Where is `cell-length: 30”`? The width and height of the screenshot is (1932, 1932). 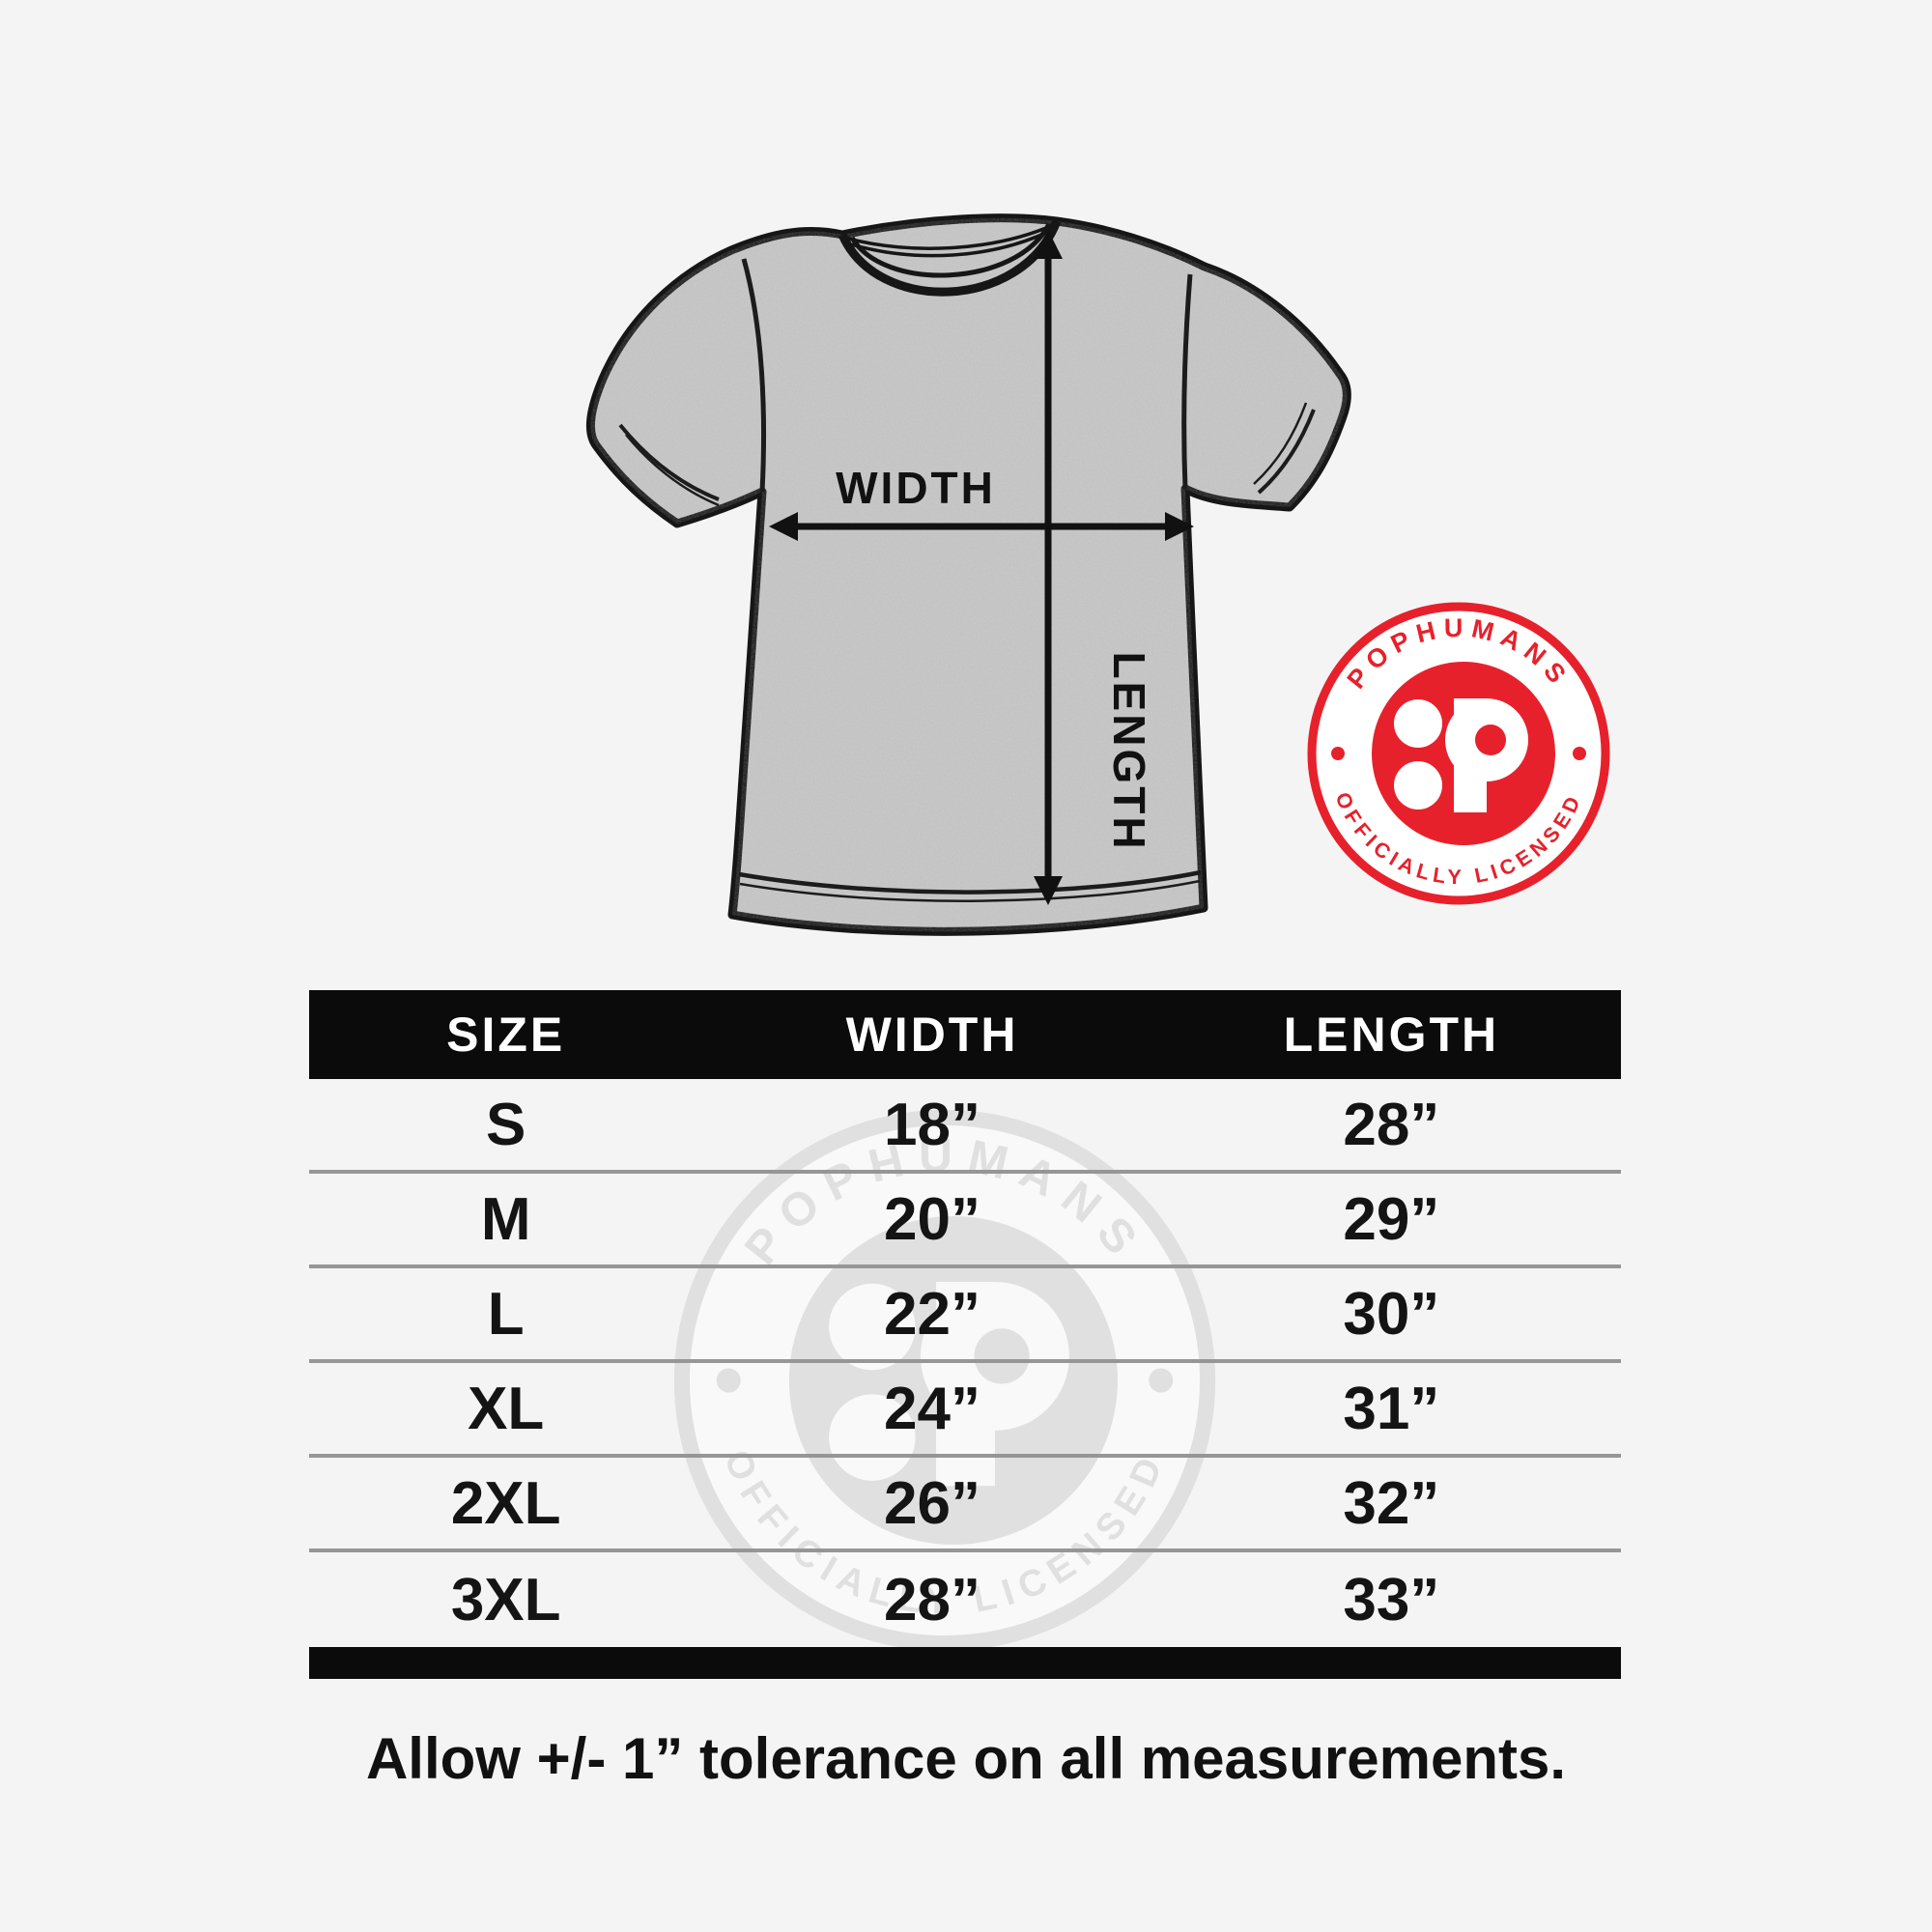 cell-length: 30” is located at coordinates (1391, 1314).